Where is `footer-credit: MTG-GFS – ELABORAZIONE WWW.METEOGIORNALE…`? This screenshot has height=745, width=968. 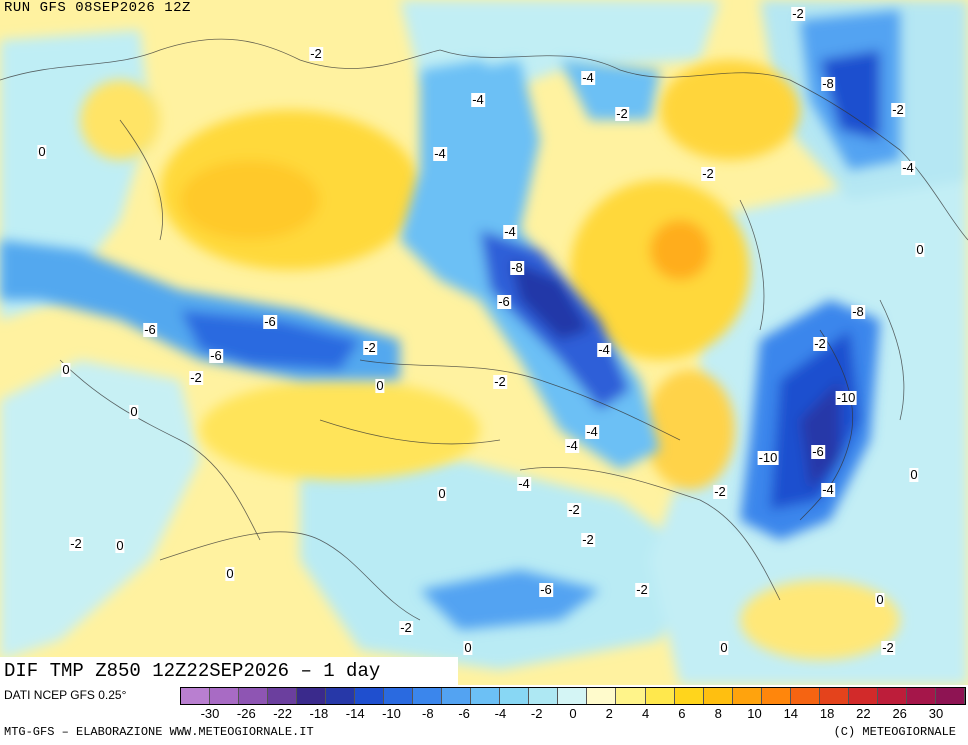 footer-credit: MTG-GFS – ELABORAZIONE WWW.METEOGIORNALE… is located at coordinates (159, 732).